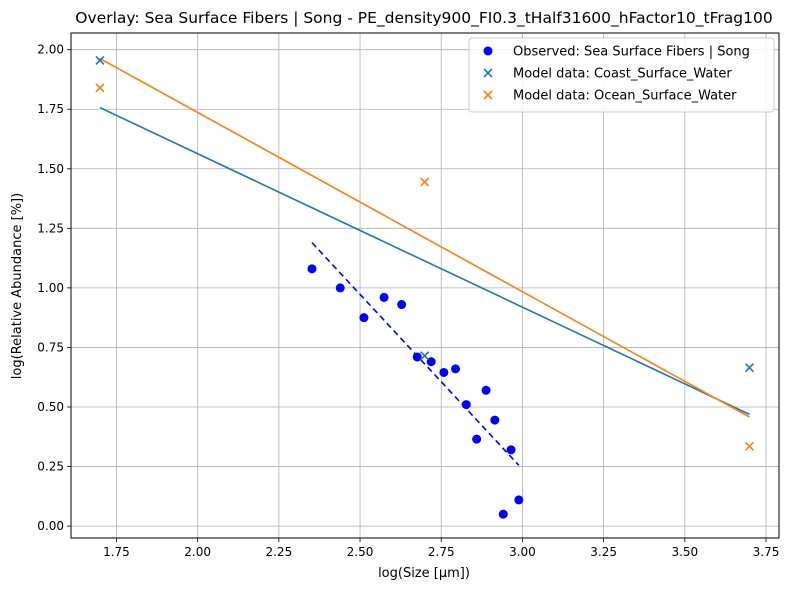  Describe the element at coordinates (116, 552) in the screenshot. I see `x-tick-label: 1.75` at that location.